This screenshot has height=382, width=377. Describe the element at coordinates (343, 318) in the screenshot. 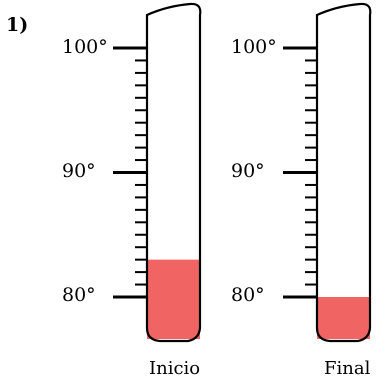

I see `thermometer-final-fill` at that location.